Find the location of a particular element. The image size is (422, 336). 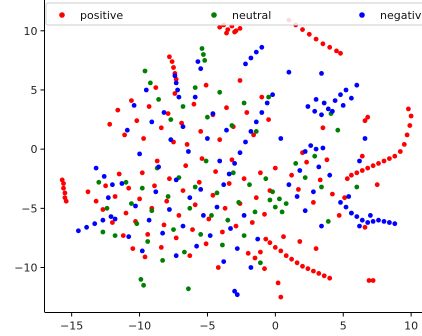

y-tick-label: 5 is located at coordinates (34, 90).